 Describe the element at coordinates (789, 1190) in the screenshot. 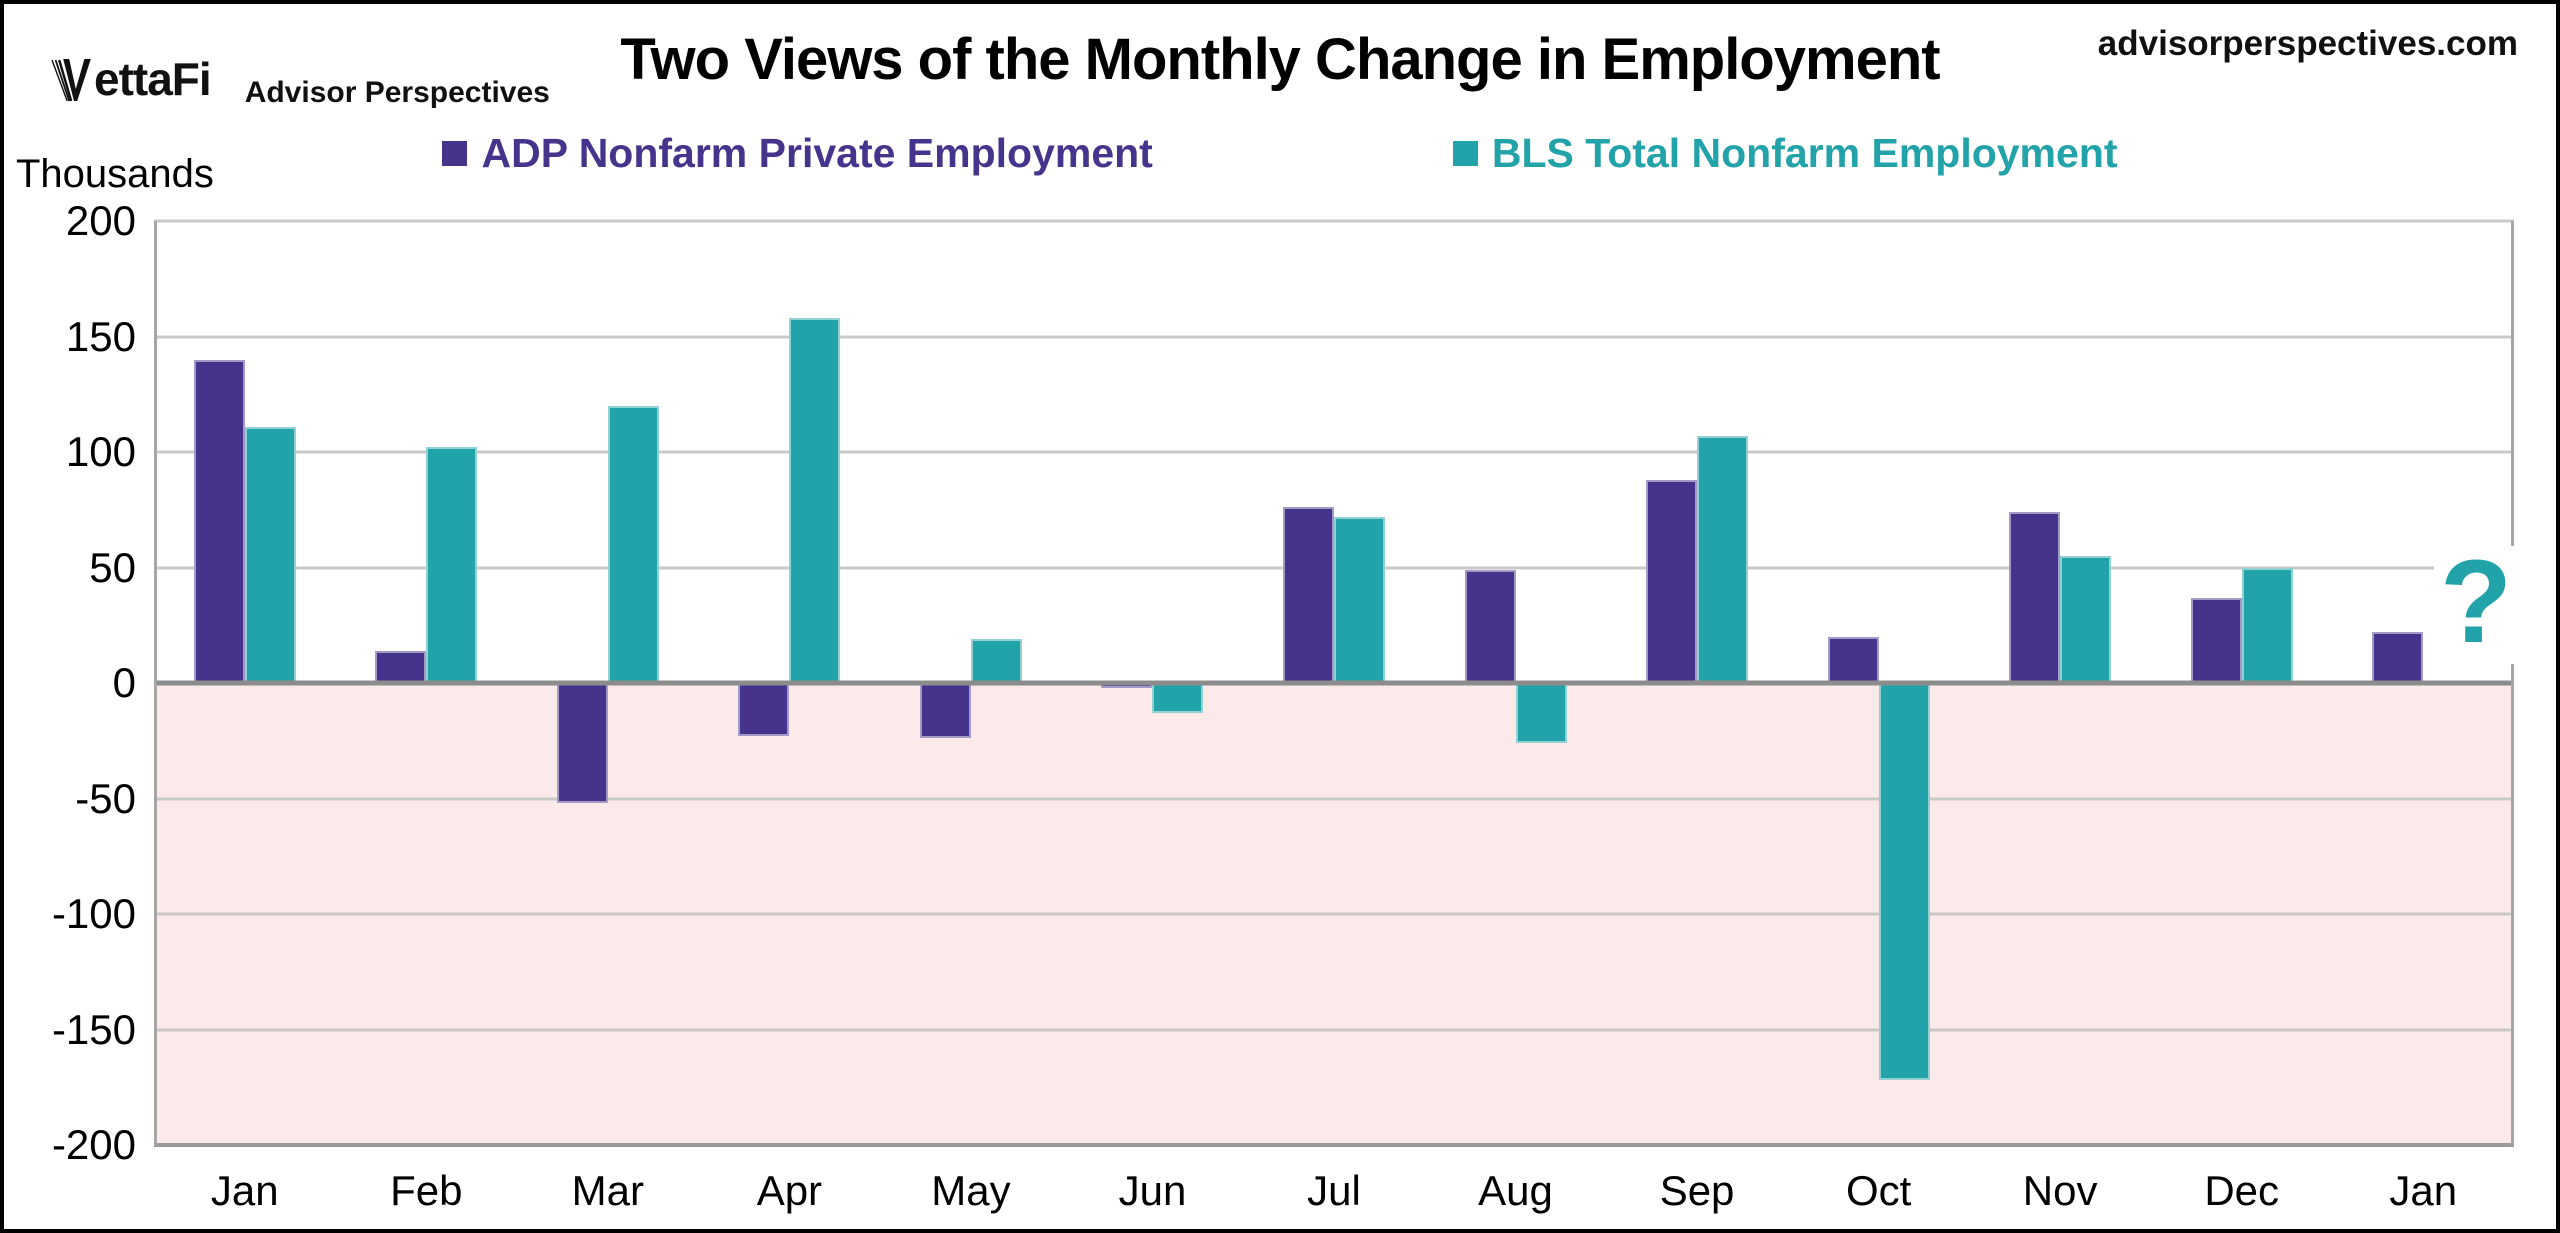

I see `x-tick-label-apr-3: Apr` at that location.